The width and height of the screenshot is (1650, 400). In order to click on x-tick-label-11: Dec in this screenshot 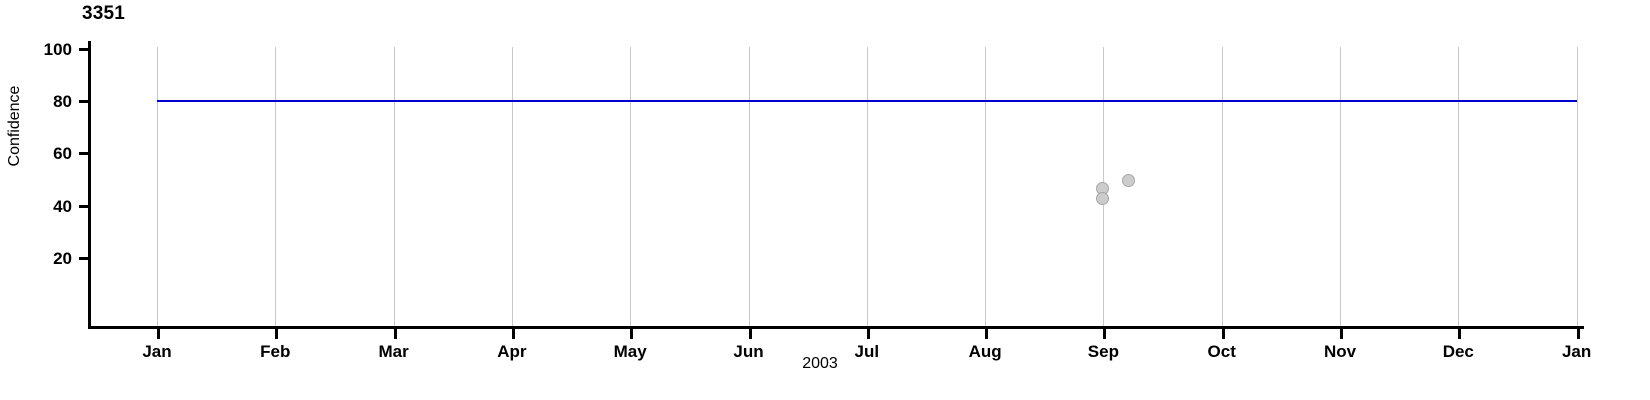, I will do `click(1458, 351)`.